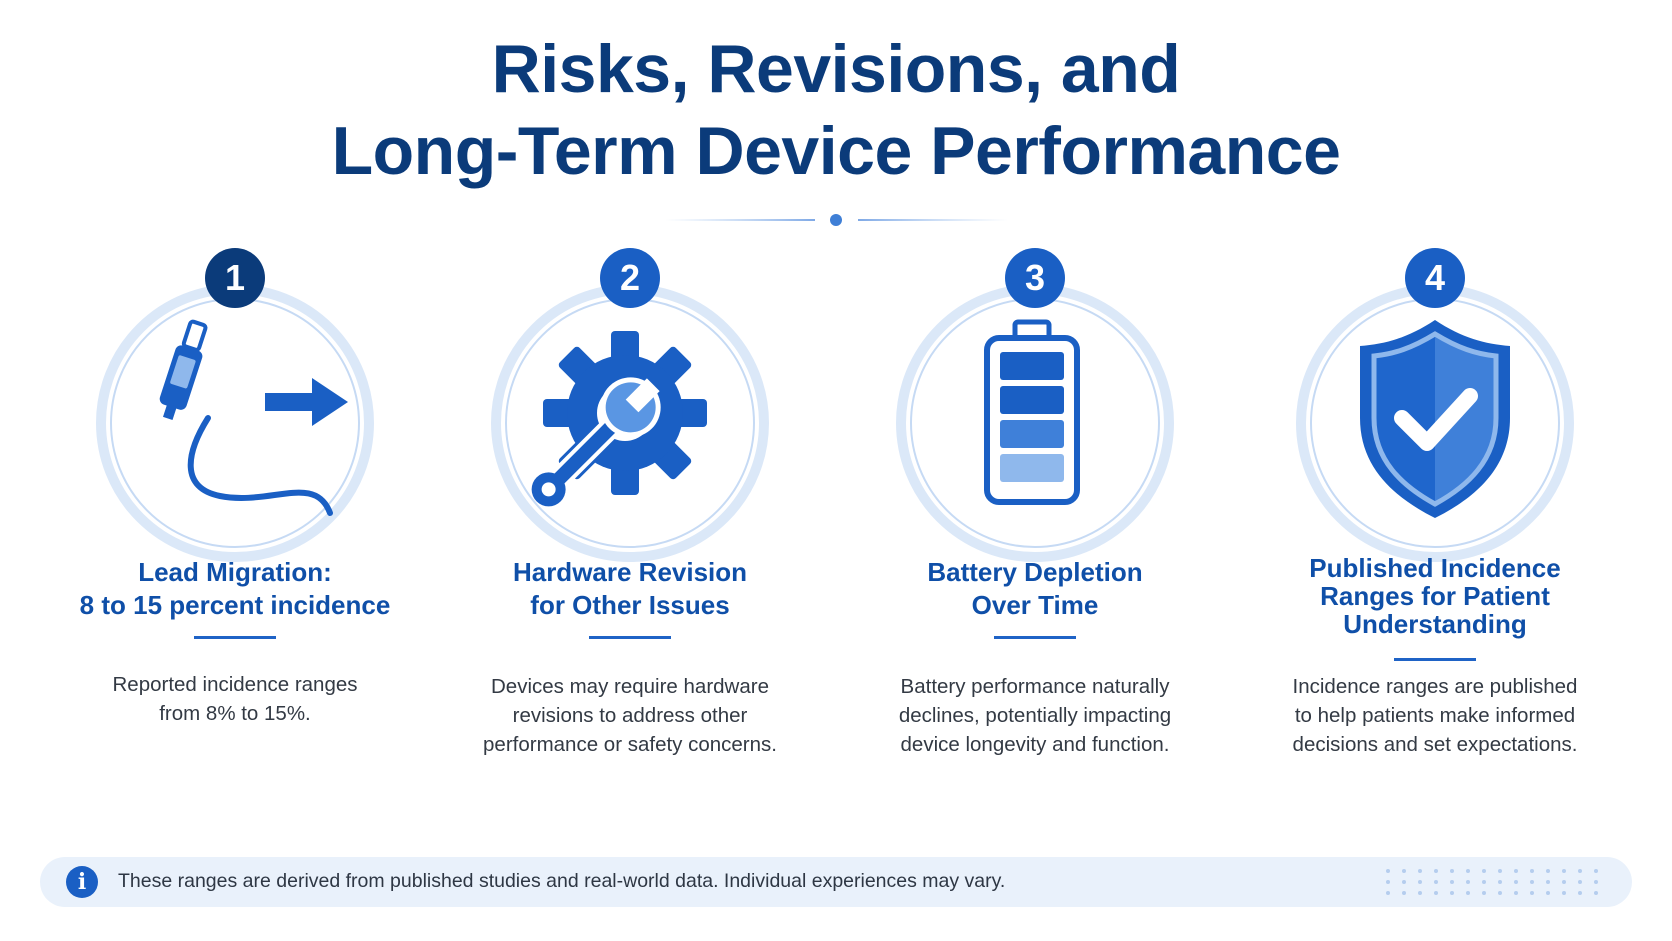 The image size is (1672, 941). I want to click on lead-migration-icon, so click(235, 423).